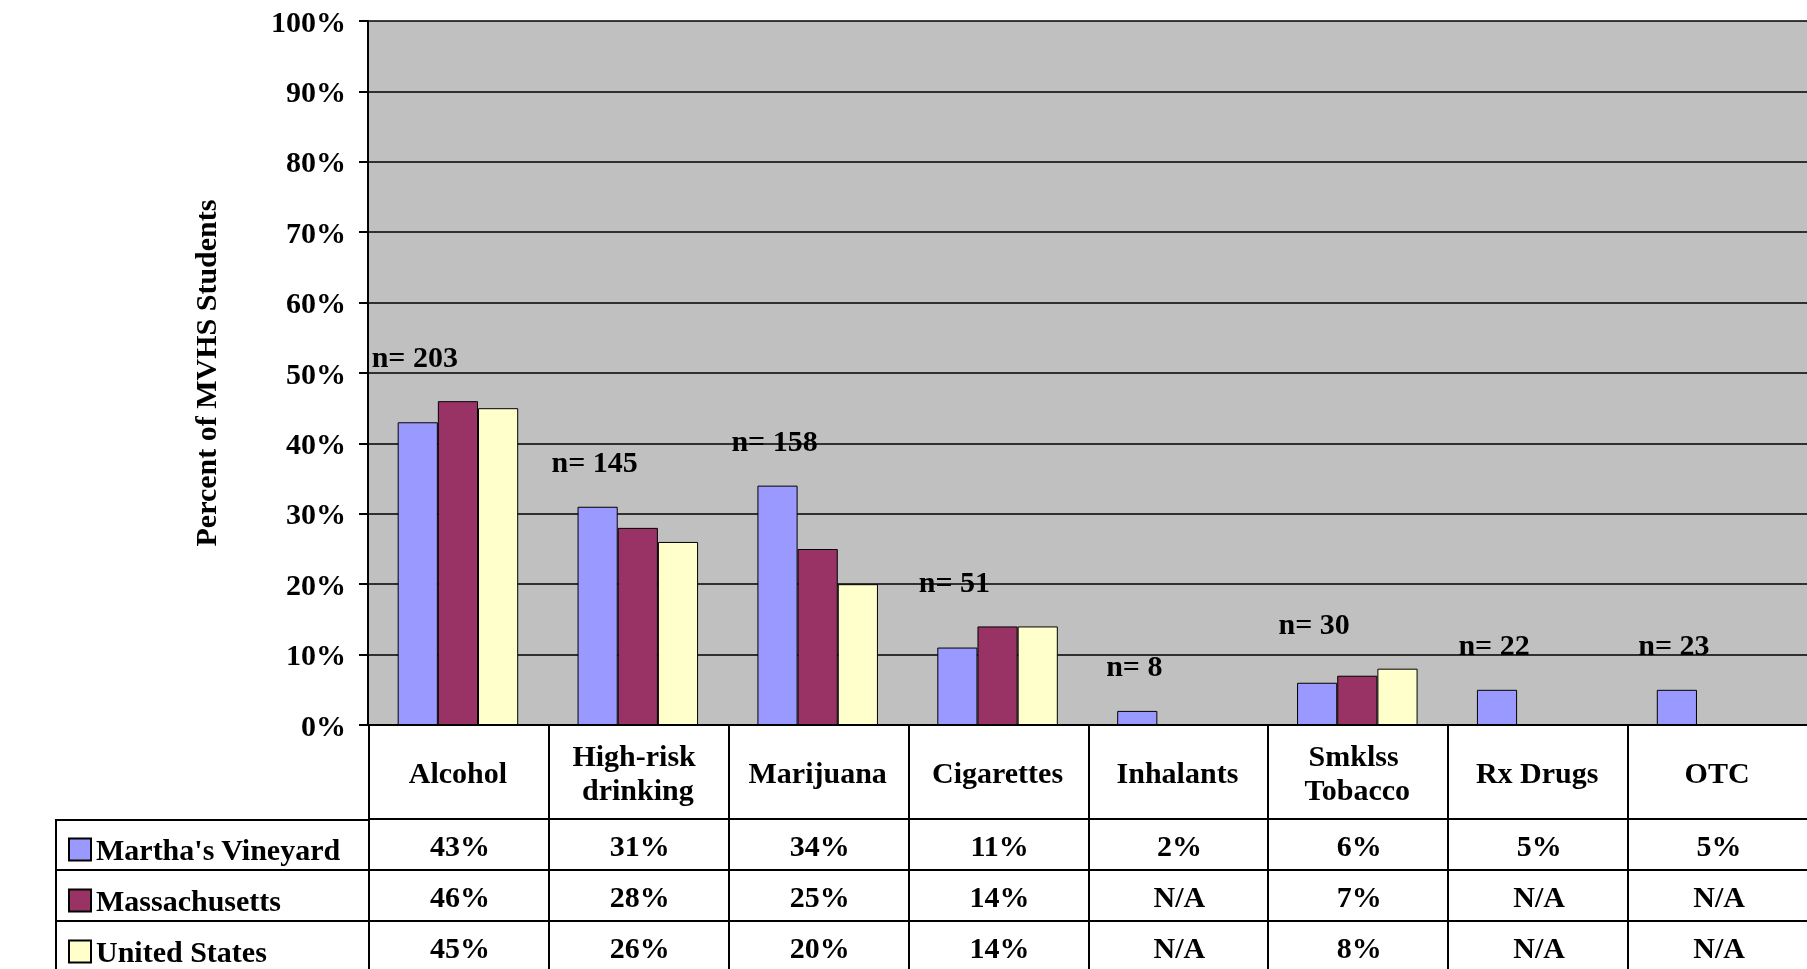 The height and width of the screenshot is (969, 1807). Describe the element at coordinates (1178, 845) in the screenshot. I see `data-label: 2%` at that location.